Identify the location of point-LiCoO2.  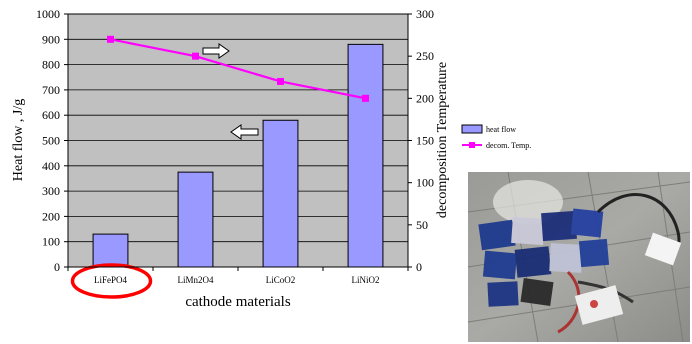
(280, 81).